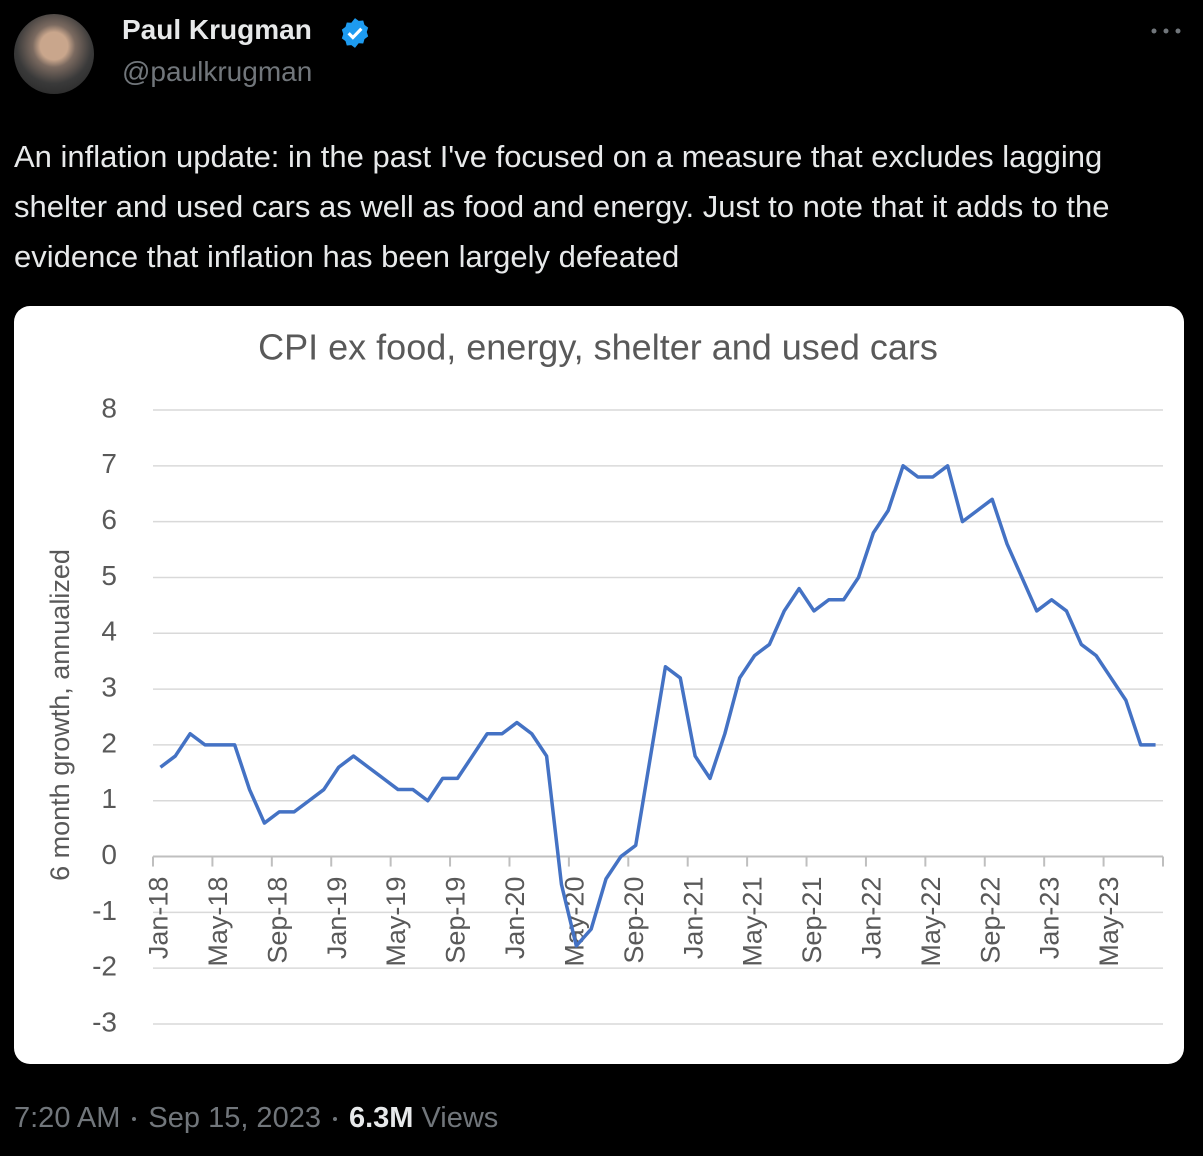 The height and width of the screenshot is (1156, 1203). I want to click on x-tick-label: Sep-22, so click(990, 920).